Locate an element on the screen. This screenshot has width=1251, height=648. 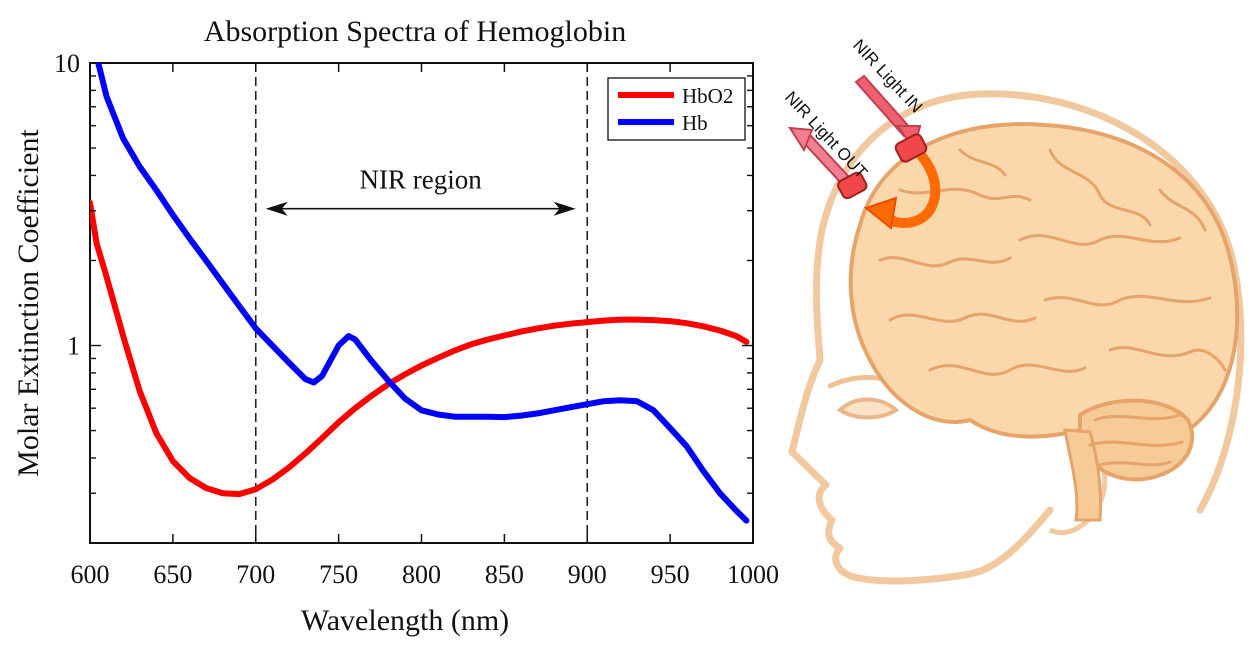
chart-title: Absorption Spectra of Hemoglobin is located at coordinates (415, 31).